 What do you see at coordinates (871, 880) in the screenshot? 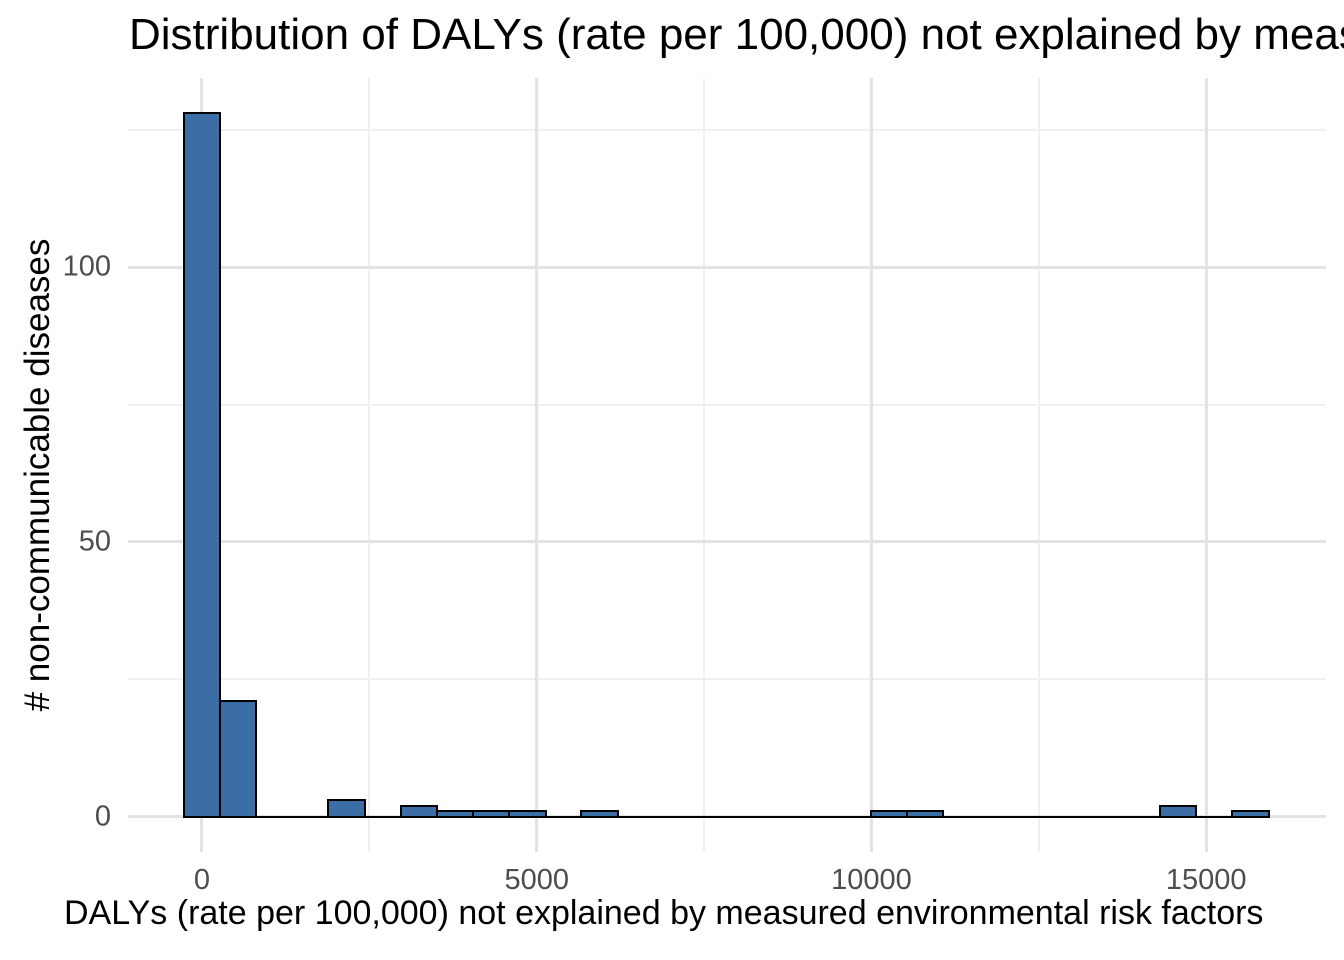
I see `x-tick-label: 10000` at bounding box center [871, 880].